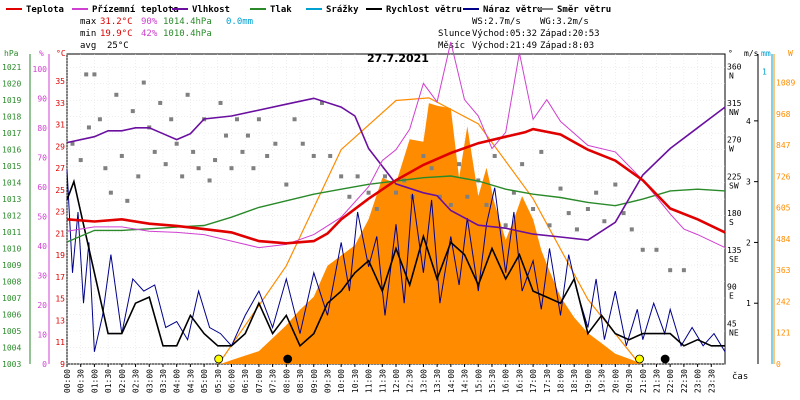 This screenshot has height=400, width=800. I want to click on humidity-tick-label: 40, so click(42, 246).